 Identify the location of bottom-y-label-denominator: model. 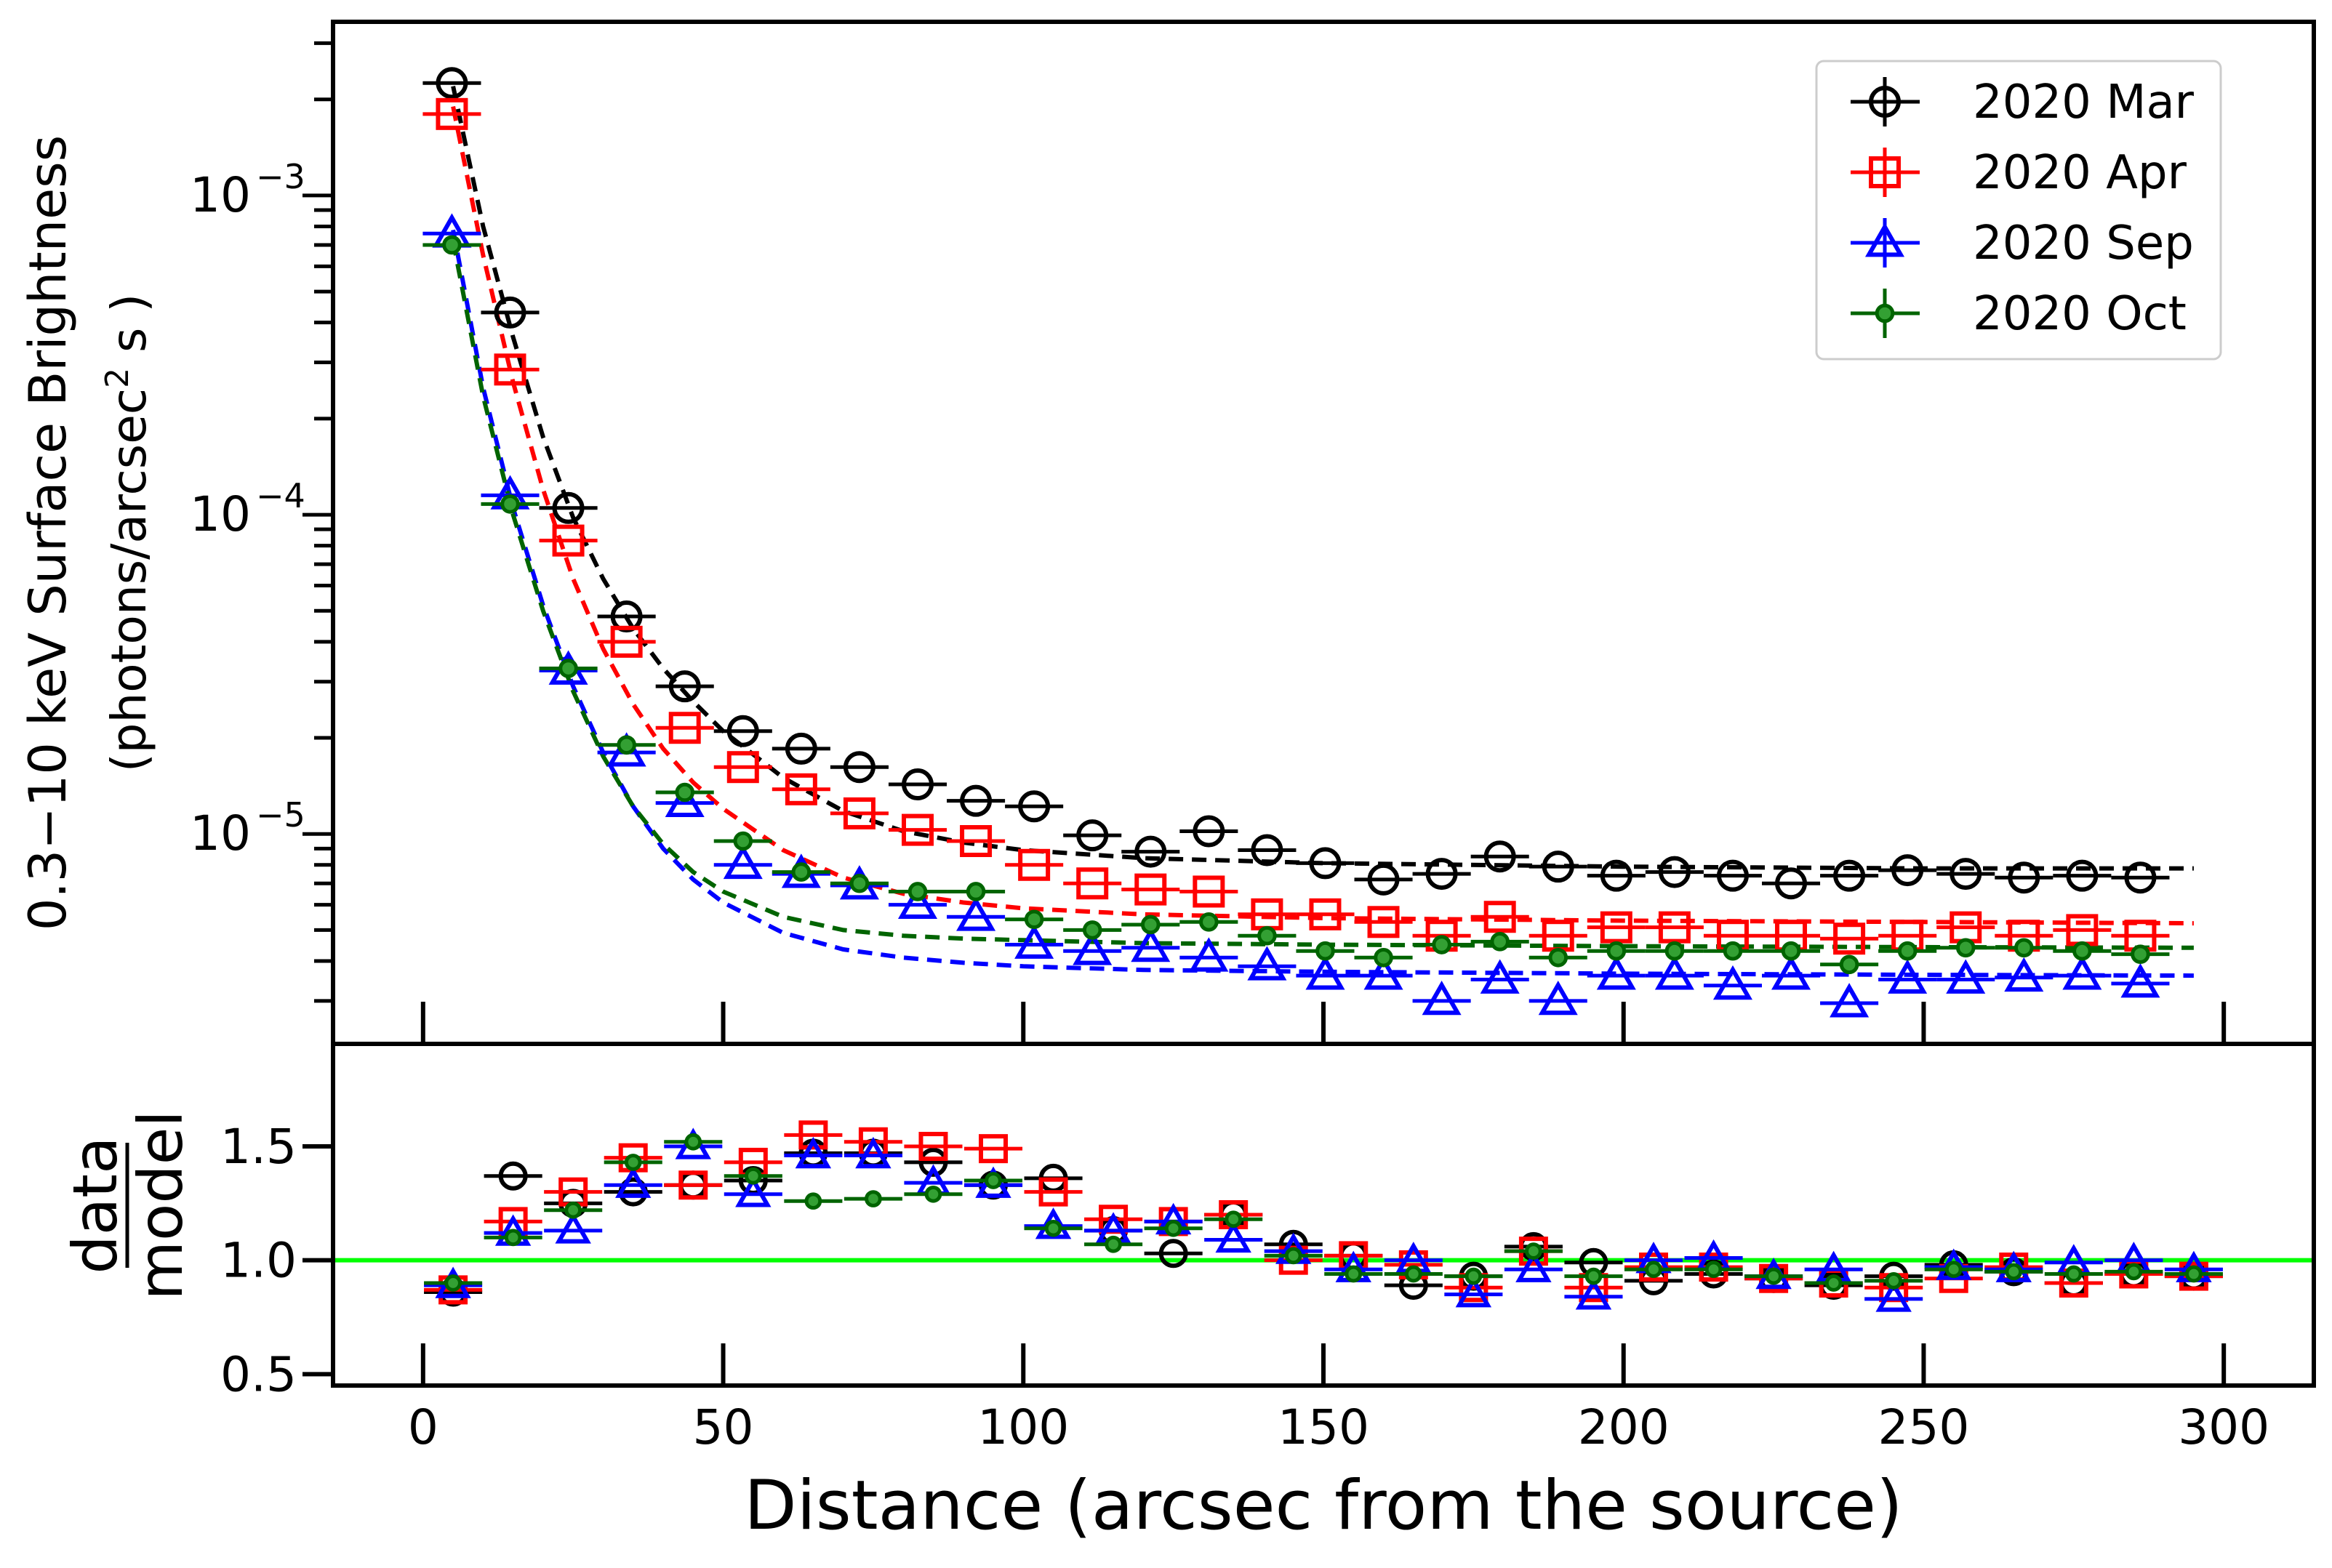
(161, 1205).